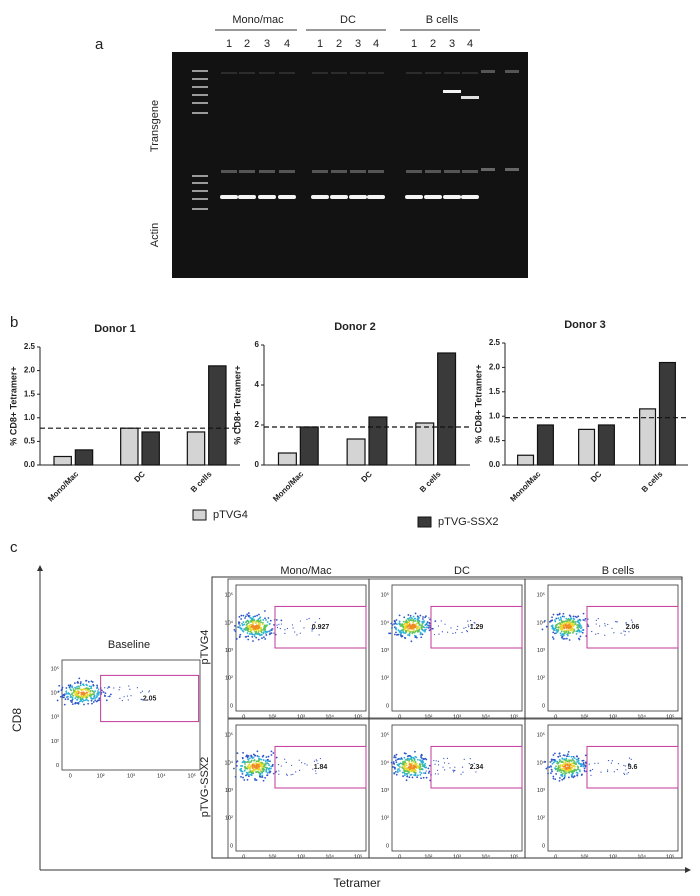 This screenshot has height=896, width=700. Describe the element at coordinates (457, 717) in the screenshot. I see `flow-x-tick: 10³` at that location.